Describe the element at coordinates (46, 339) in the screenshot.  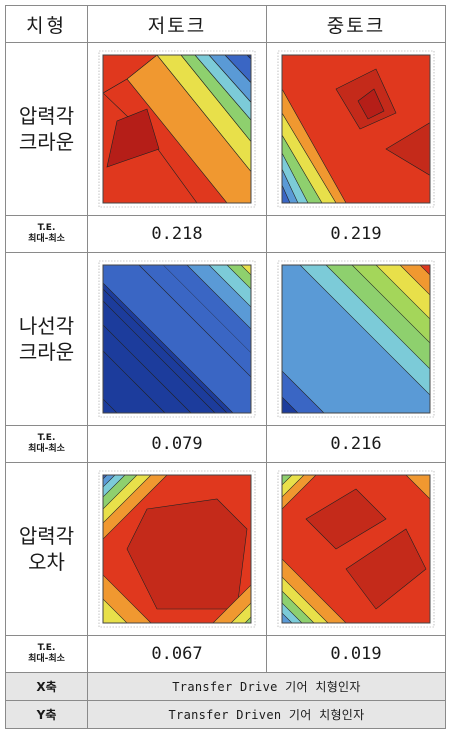
I see `row-label-2: 나선각 크라운` at that location.